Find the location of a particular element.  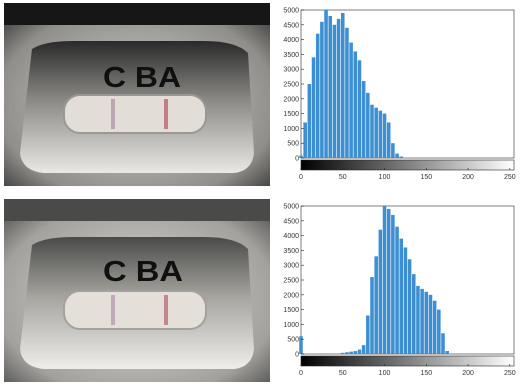

y-tick-label: 1000 is located at coordinates (291, 325).